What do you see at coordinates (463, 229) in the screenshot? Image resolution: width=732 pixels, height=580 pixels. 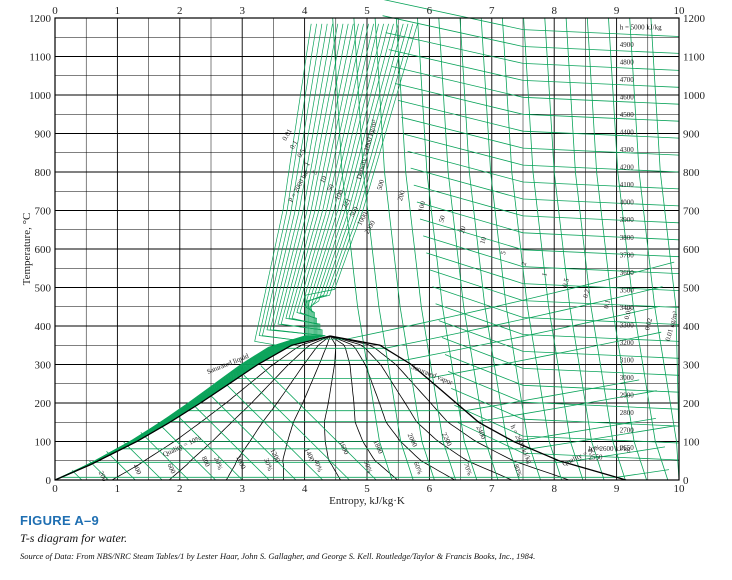 I see `density-label: 20` at bounding box center [463, 229].